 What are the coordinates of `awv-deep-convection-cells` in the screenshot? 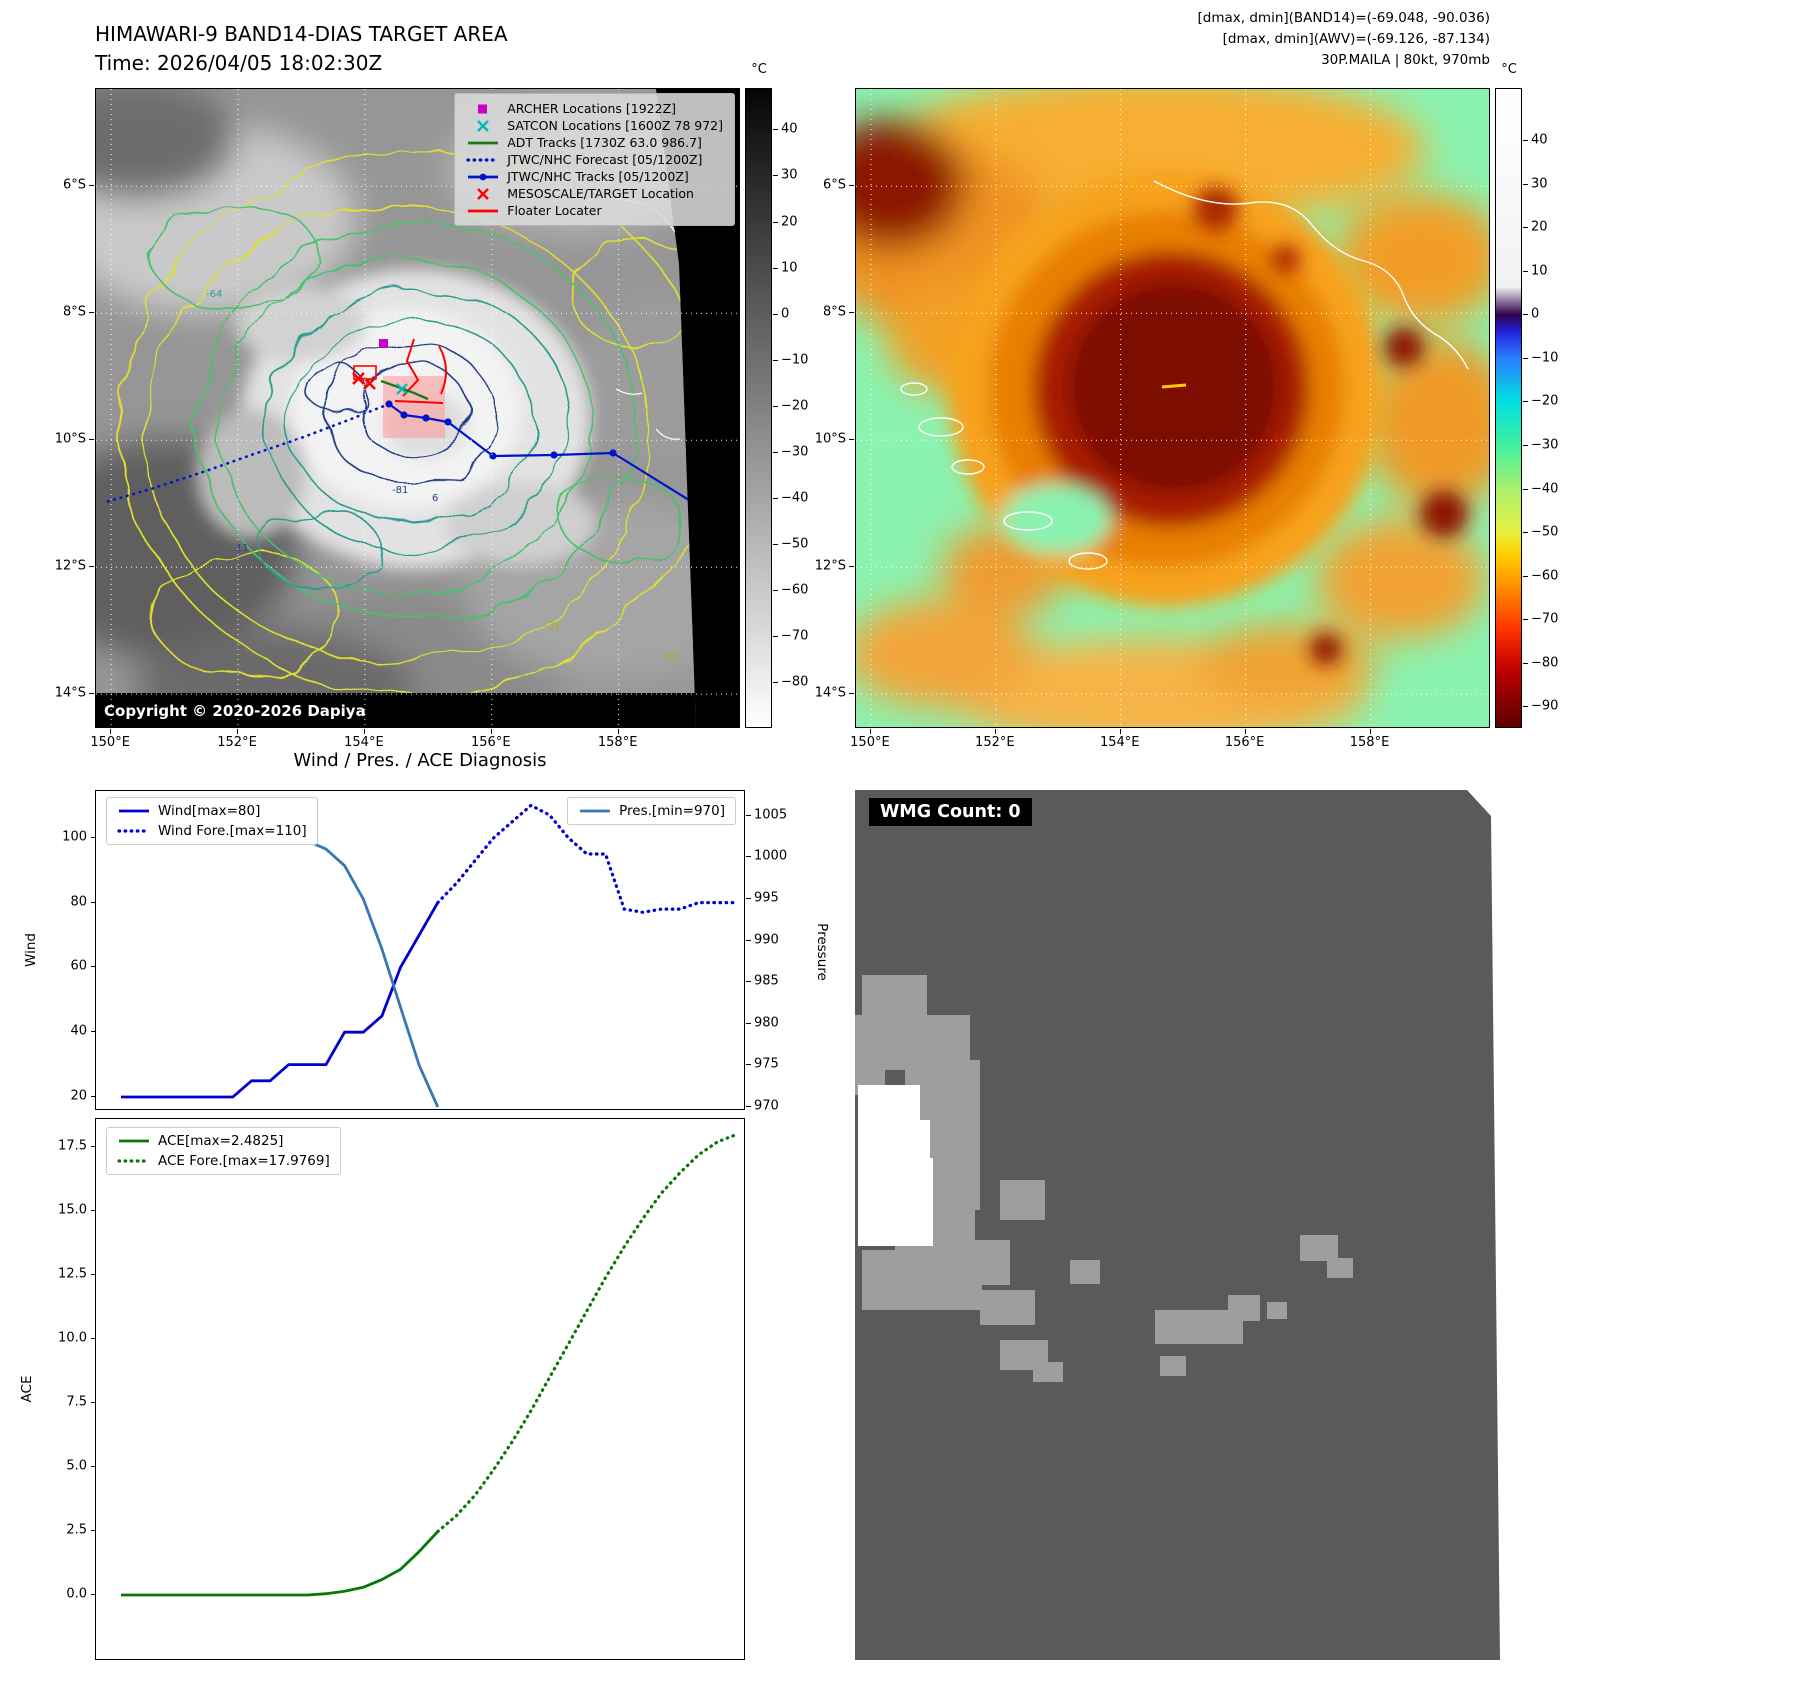 It's located at (1331, 426).